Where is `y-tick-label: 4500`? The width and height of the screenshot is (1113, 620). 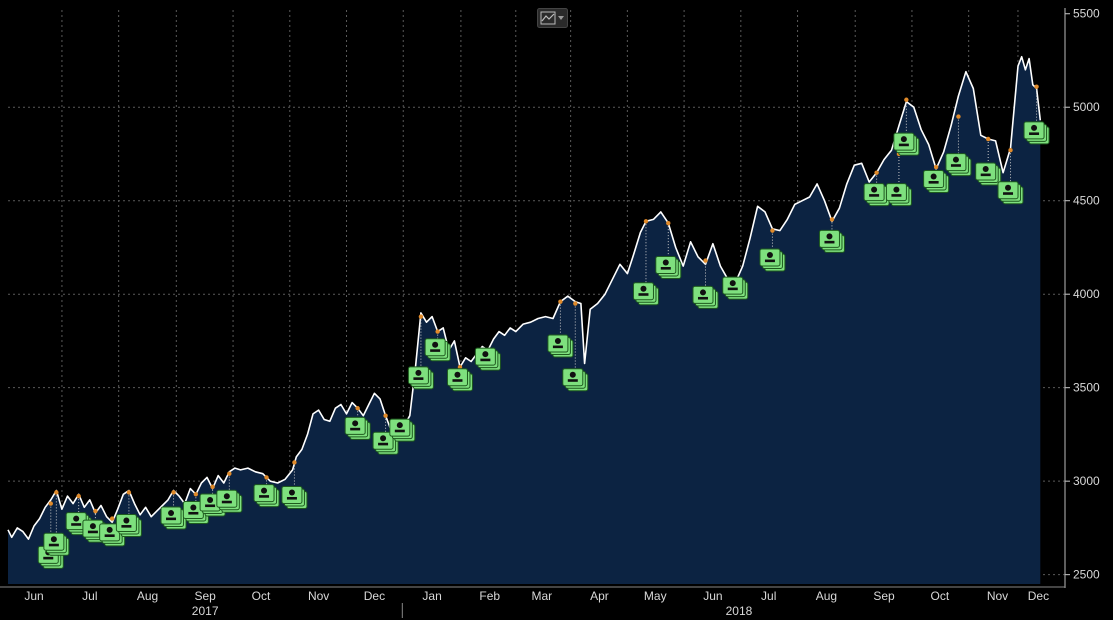 y-tick-label: 4500 is located at coordinates (1086, 201).